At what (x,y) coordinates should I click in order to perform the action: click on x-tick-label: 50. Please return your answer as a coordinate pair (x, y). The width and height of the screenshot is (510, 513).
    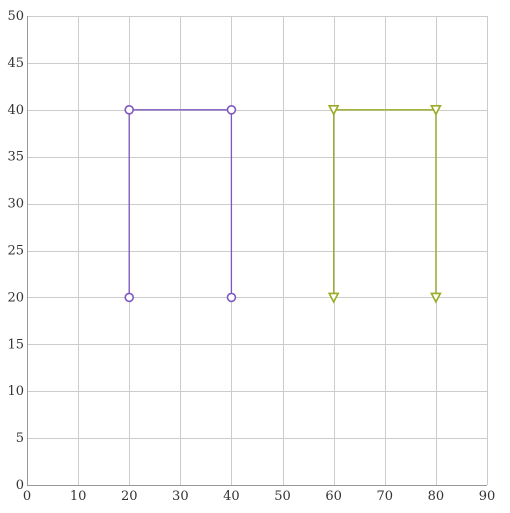
    Looking at the image, I should click on (282, 496).